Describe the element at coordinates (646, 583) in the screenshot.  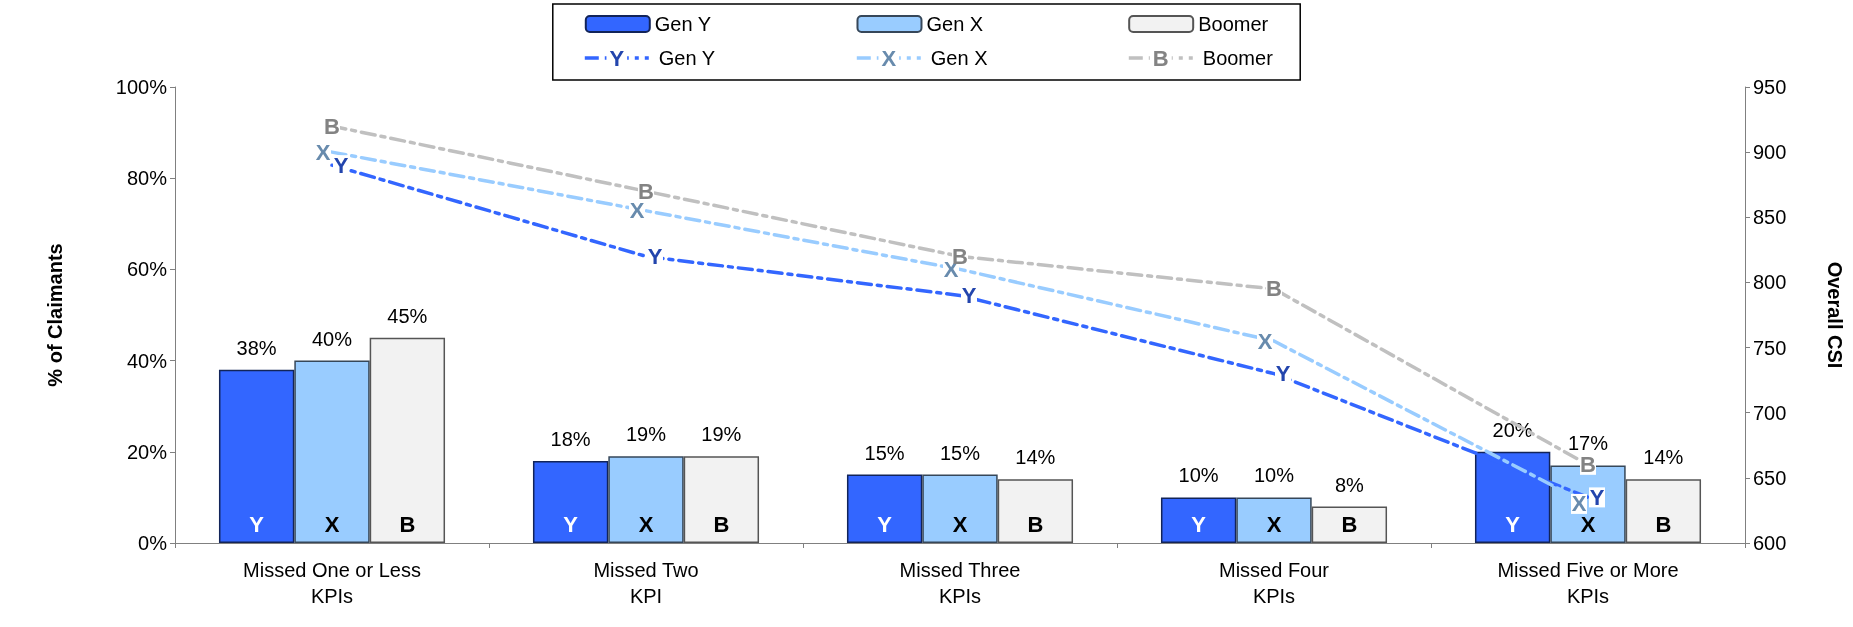
I see `x-tick-label: Missed Two KPI` at that location.